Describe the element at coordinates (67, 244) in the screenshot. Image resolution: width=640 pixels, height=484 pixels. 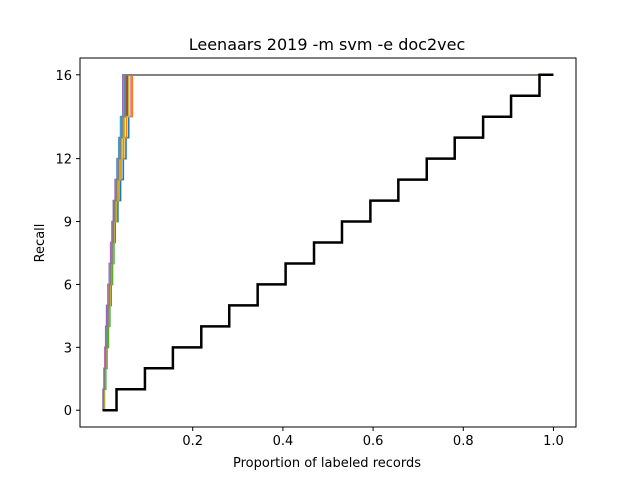
I see `y-axis-ticks: 0 3 6 9 12 16` at that location.